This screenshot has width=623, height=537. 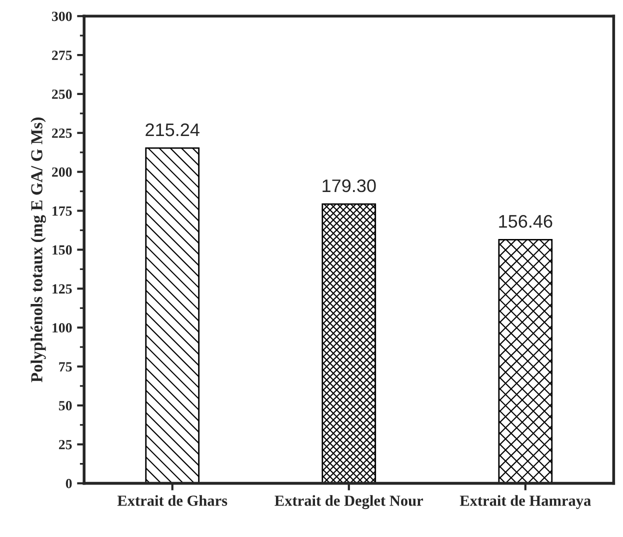 I want to click on y-axis-title: Polyphénols totaux (mg E GA/ G Ms), so click(x=38, y=250).